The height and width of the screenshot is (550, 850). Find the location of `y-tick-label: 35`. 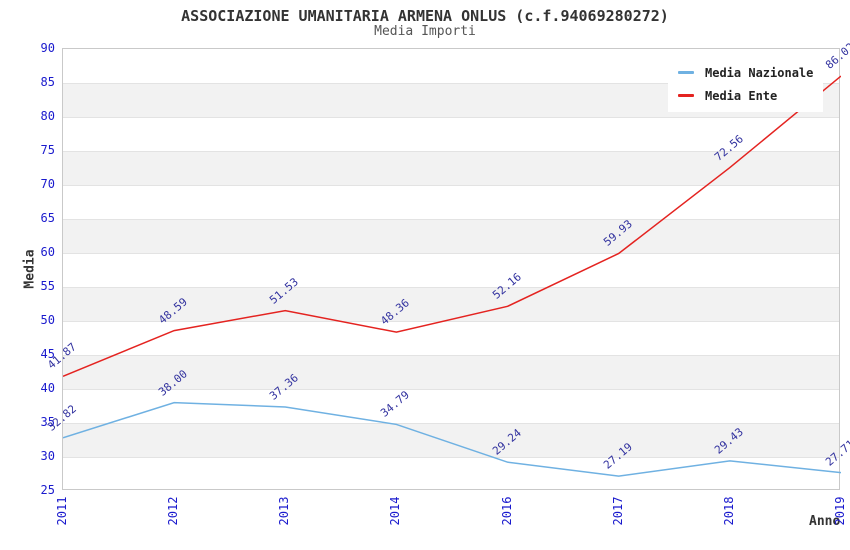

y-tick-label: 35 is located at coordinates (47, 422).